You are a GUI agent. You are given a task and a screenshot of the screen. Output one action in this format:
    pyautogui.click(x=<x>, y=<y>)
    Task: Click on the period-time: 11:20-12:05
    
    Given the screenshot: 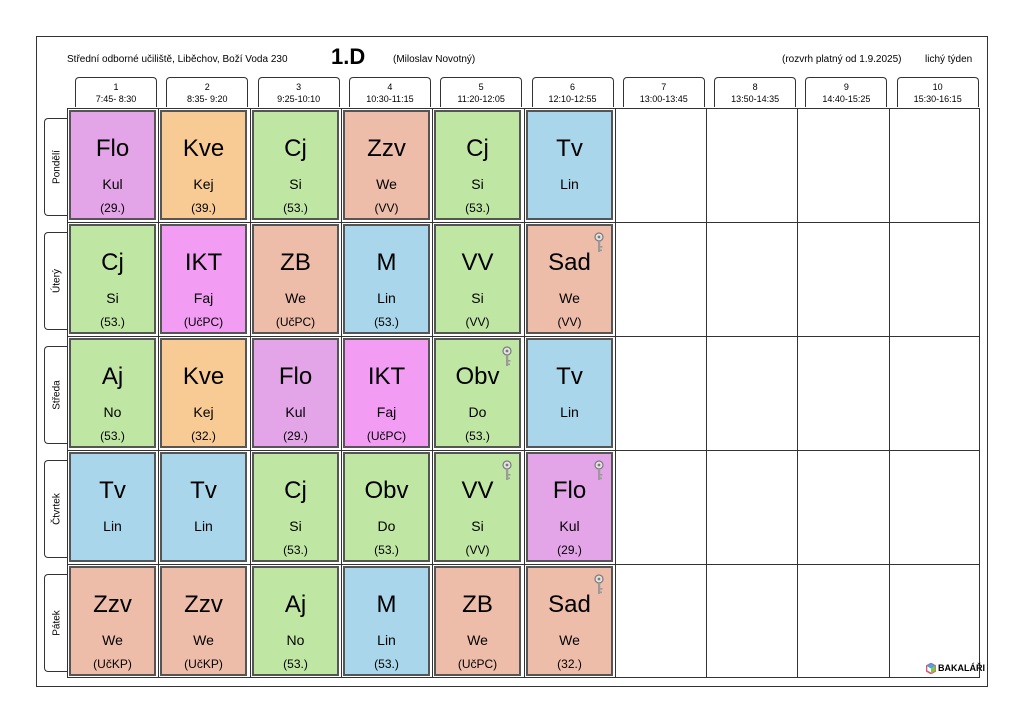 What is the action you would take?
    pyautogui.click(x=481, y=99)
    